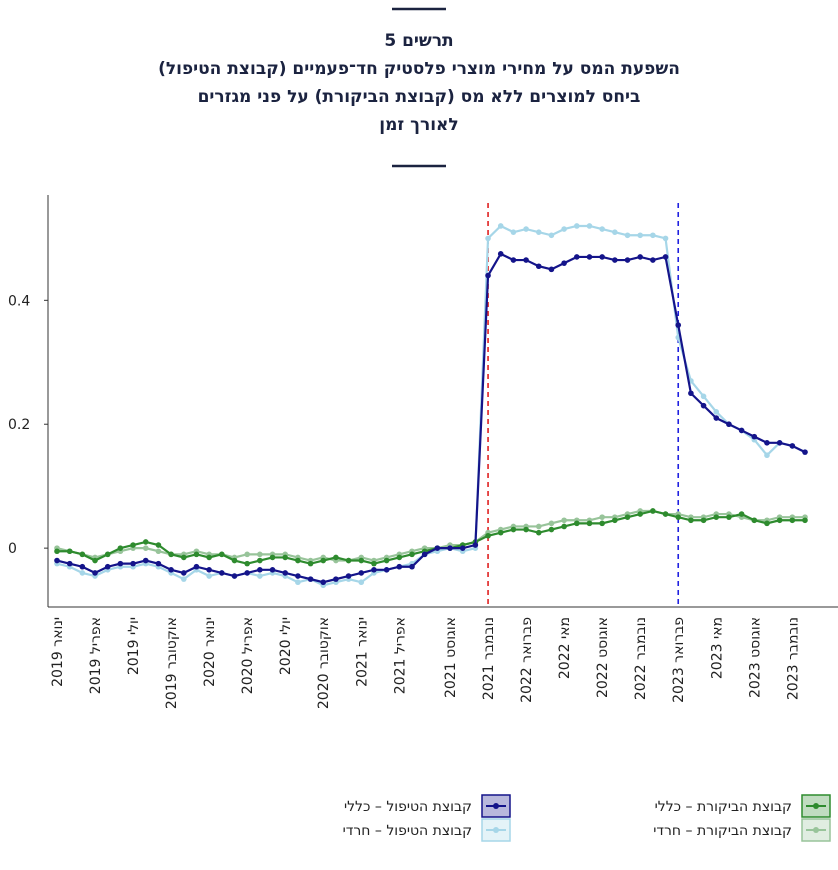 This screenshot has height=870, width=838. Describe the element at coordinates (679, 660) in the screenshot. I see `x-tick-label: פברואר 2023` at that location.